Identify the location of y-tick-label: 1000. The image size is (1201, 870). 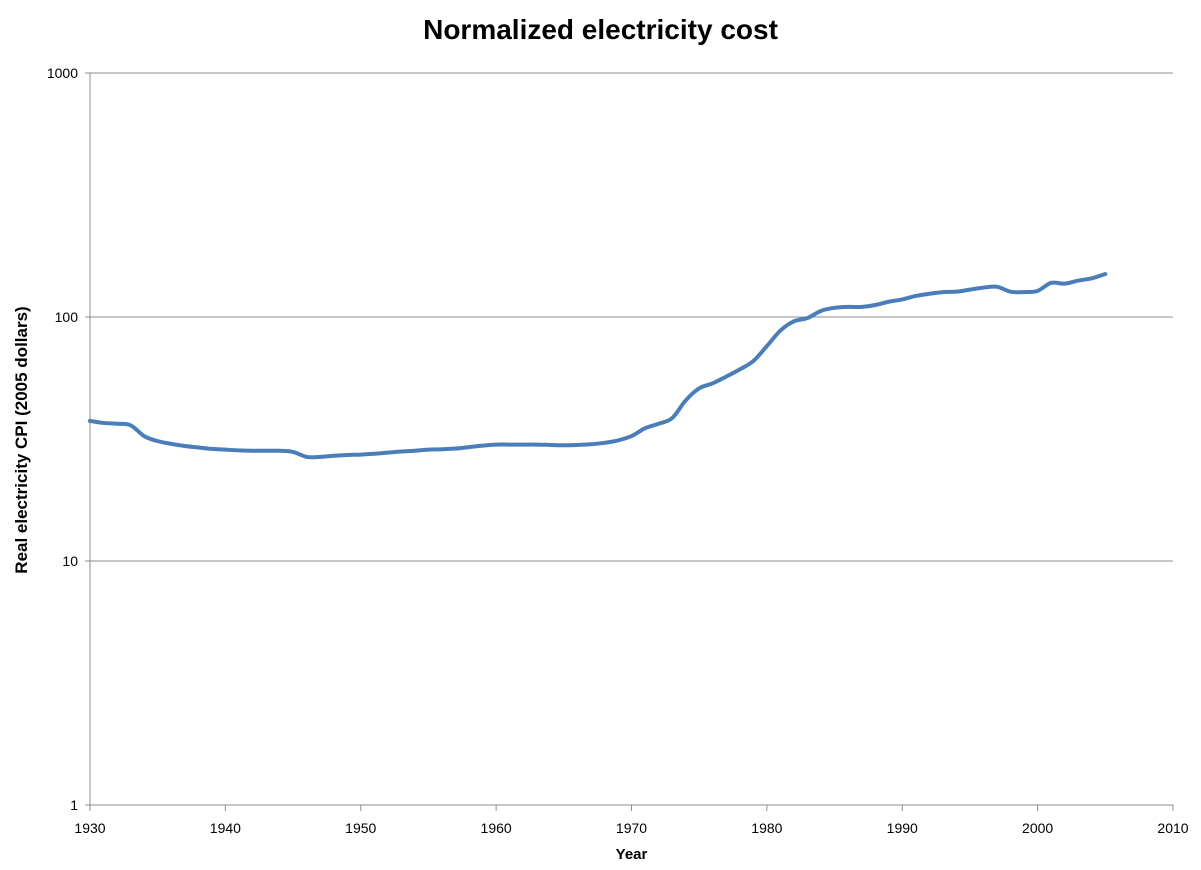
(62, 73).